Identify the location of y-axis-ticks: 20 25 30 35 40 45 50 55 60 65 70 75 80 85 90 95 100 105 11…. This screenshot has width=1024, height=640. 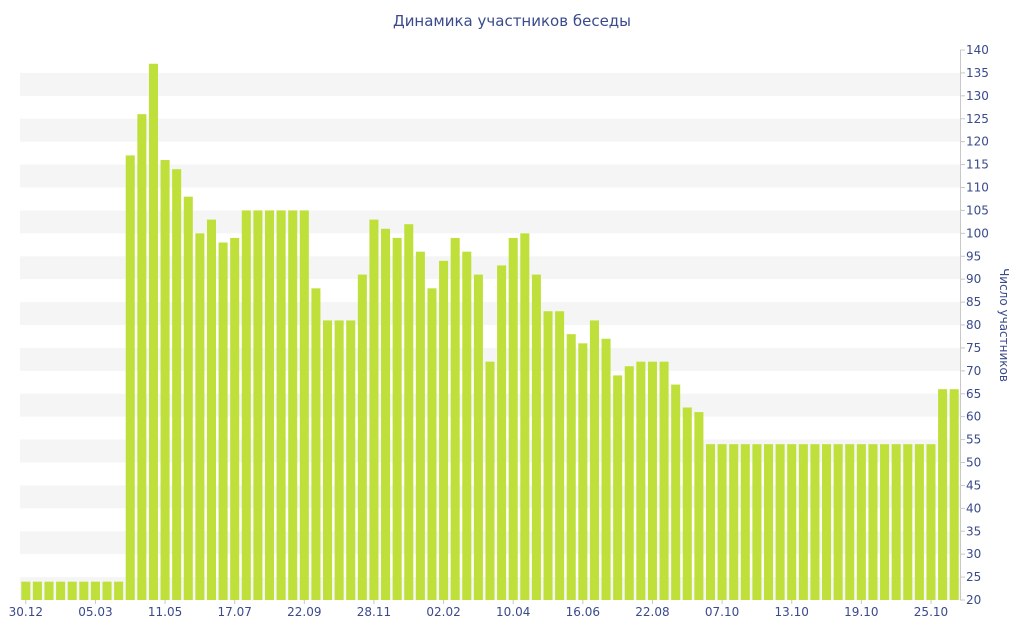
(974, 325).